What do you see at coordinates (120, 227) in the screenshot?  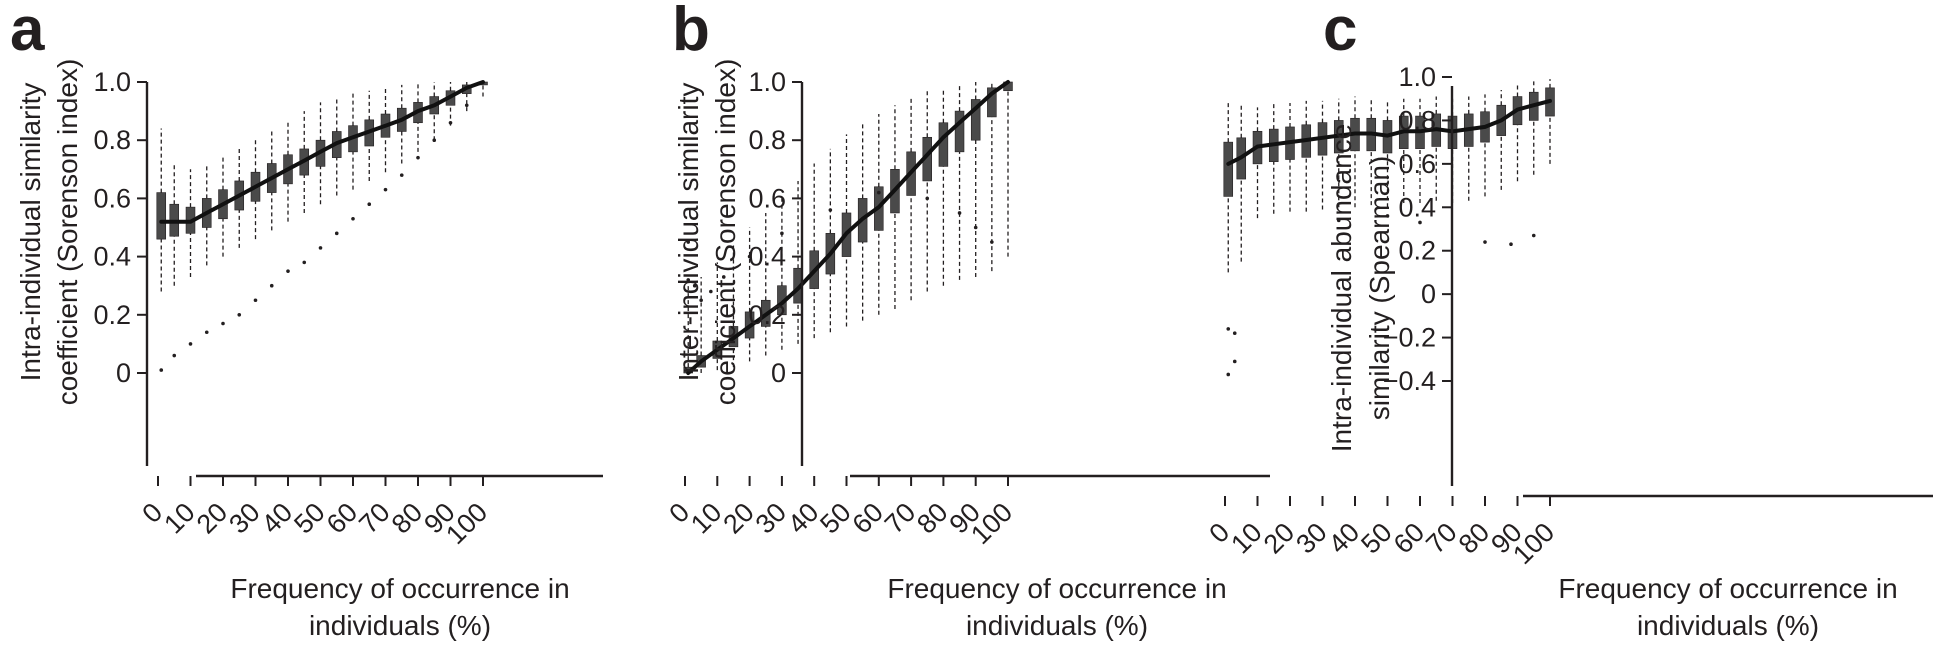 I see `y-ticks-a: 0 0.2 0.4 0.6 0.8 1.0` at bounding box center [120, 227].